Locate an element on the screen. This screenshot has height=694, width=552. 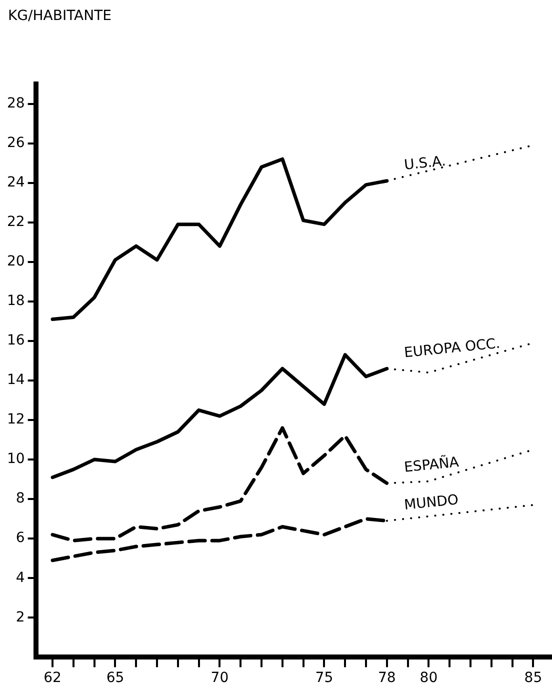
y-tick-label: 20 is located at coordinates (15, 262).